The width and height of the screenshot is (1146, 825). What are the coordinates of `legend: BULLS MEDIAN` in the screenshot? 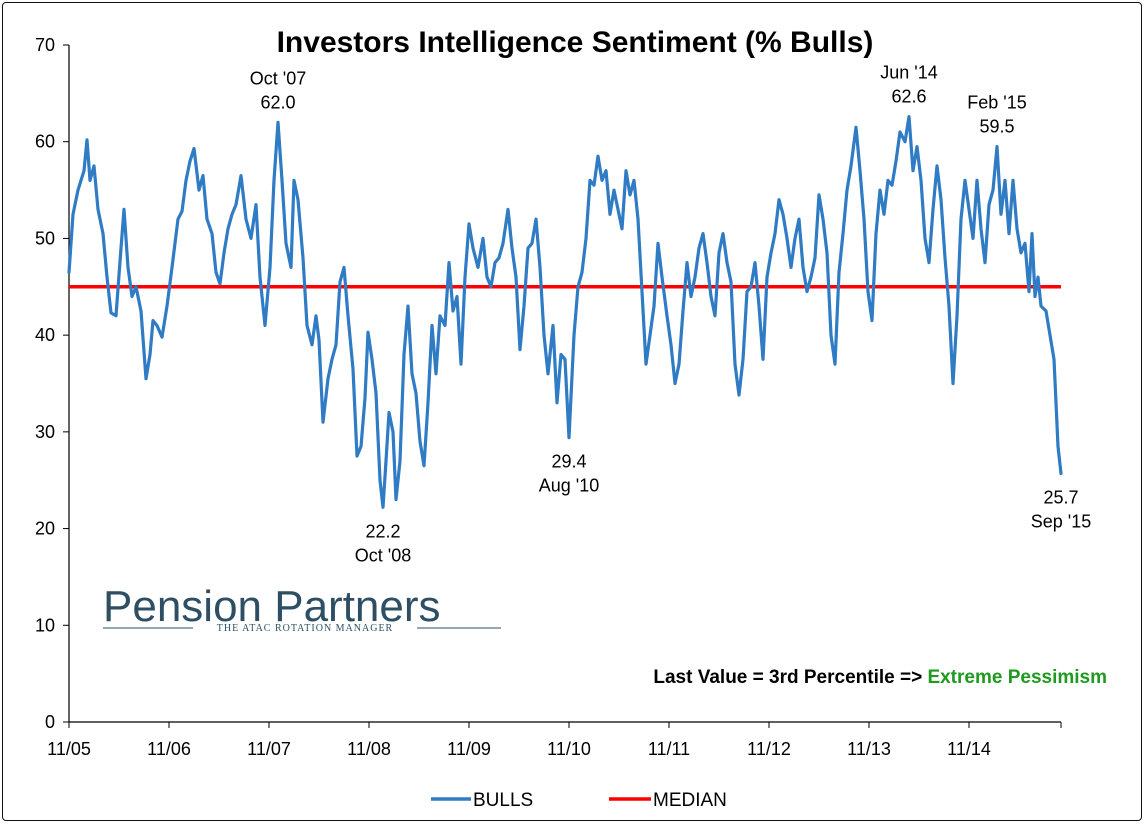 It's located at (579, 800).